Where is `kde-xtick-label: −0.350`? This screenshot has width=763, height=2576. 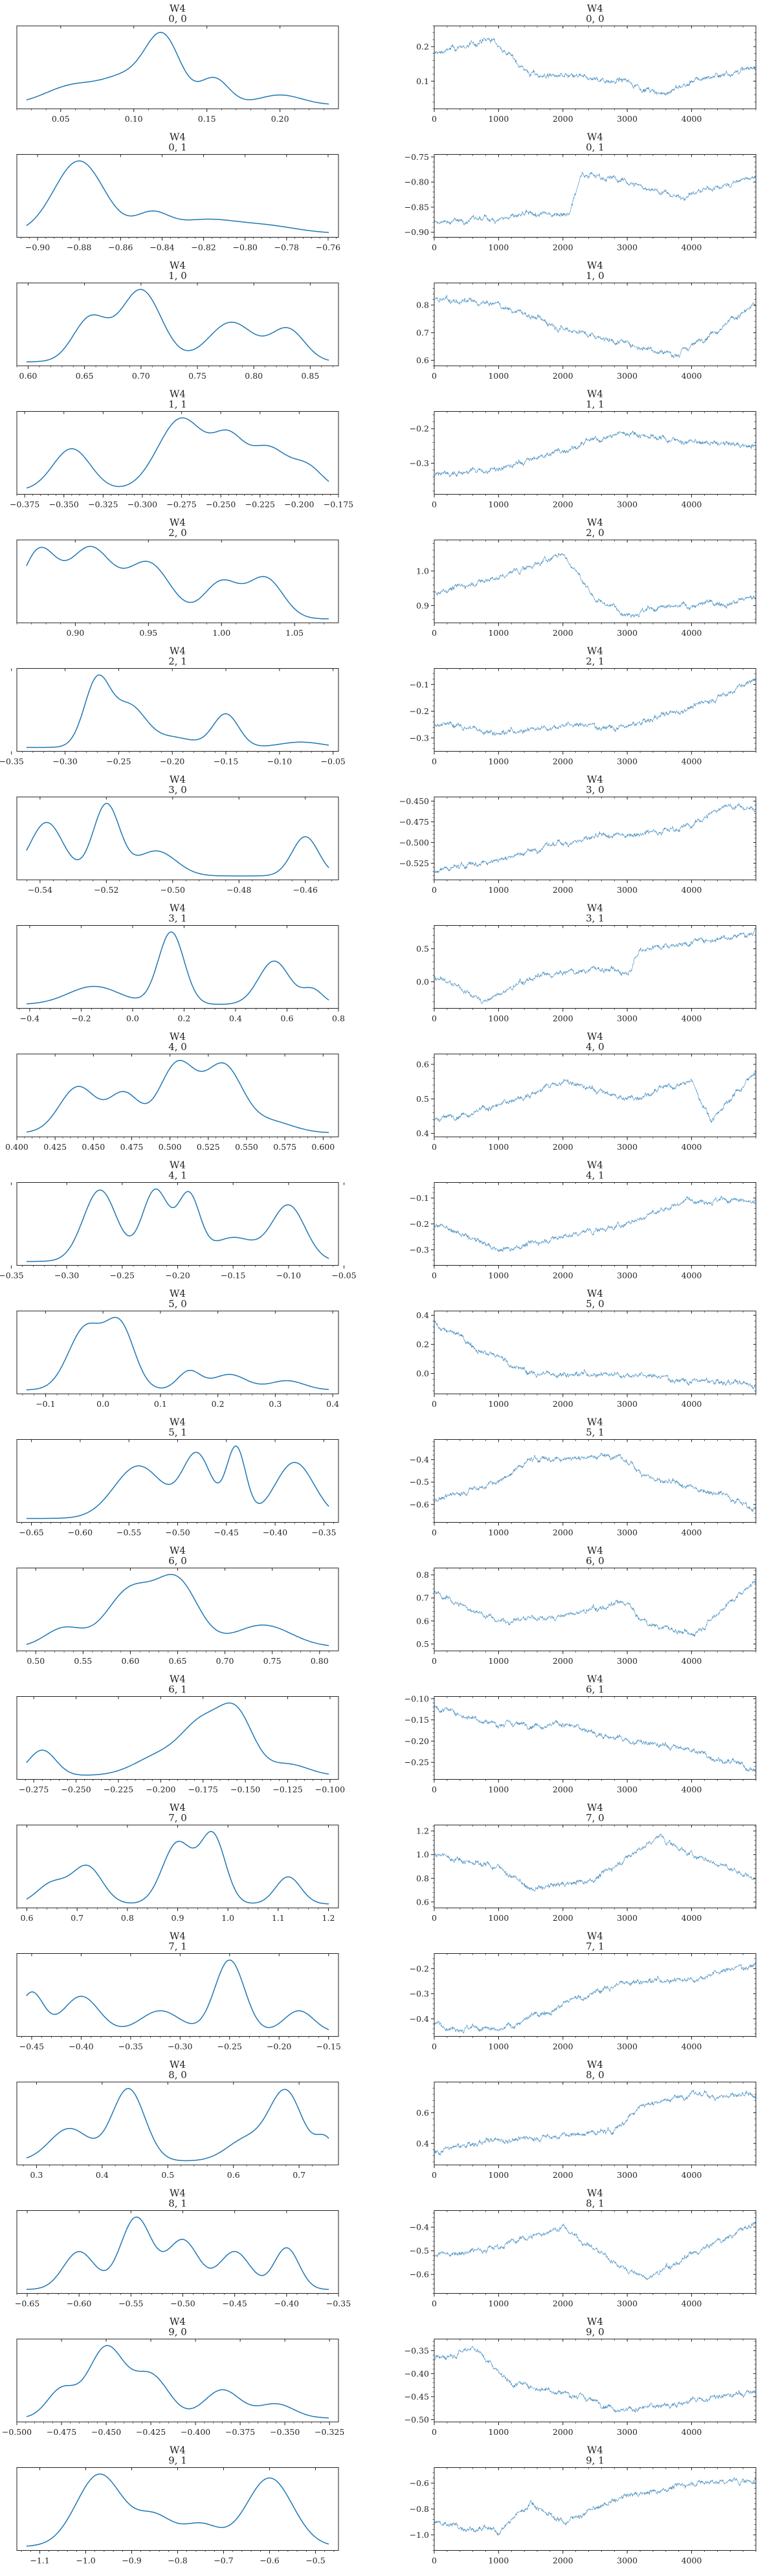 kde-xtick-label: −0.350 is located at coordinates (285, 2432).